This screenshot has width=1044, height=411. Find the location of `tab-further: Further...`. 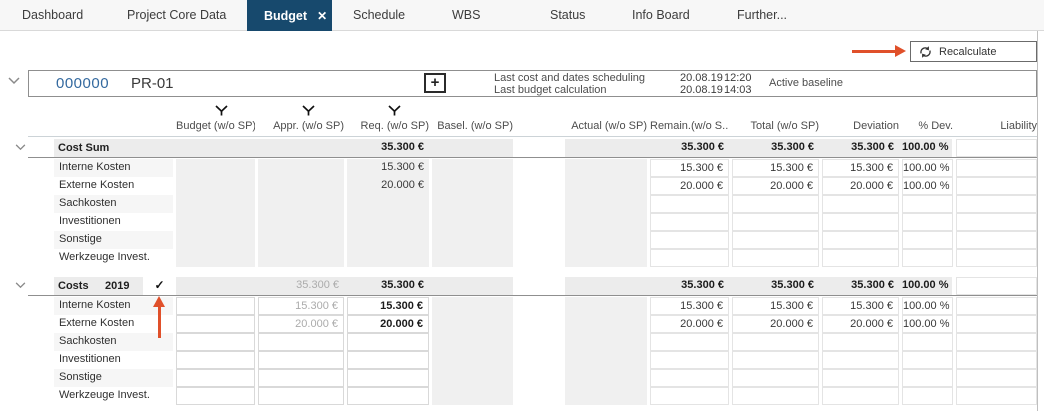

tab-further: Further... is located at coordinates (762, 15).